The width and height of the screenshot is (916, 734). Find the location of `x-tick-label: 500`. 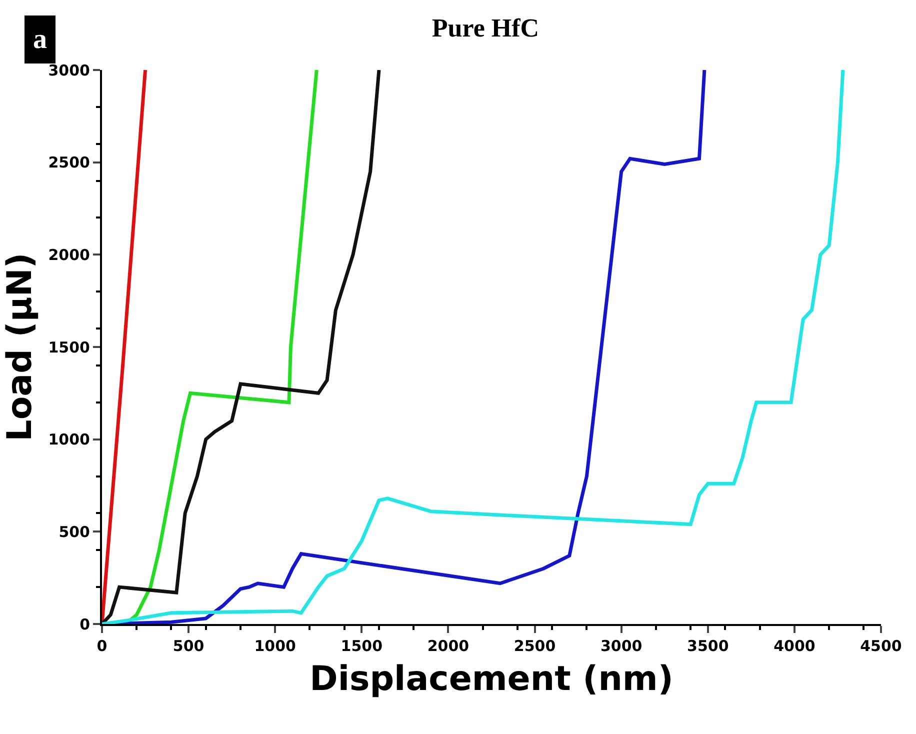

x-tick-label: 500 is located at coordinates (188, 646).